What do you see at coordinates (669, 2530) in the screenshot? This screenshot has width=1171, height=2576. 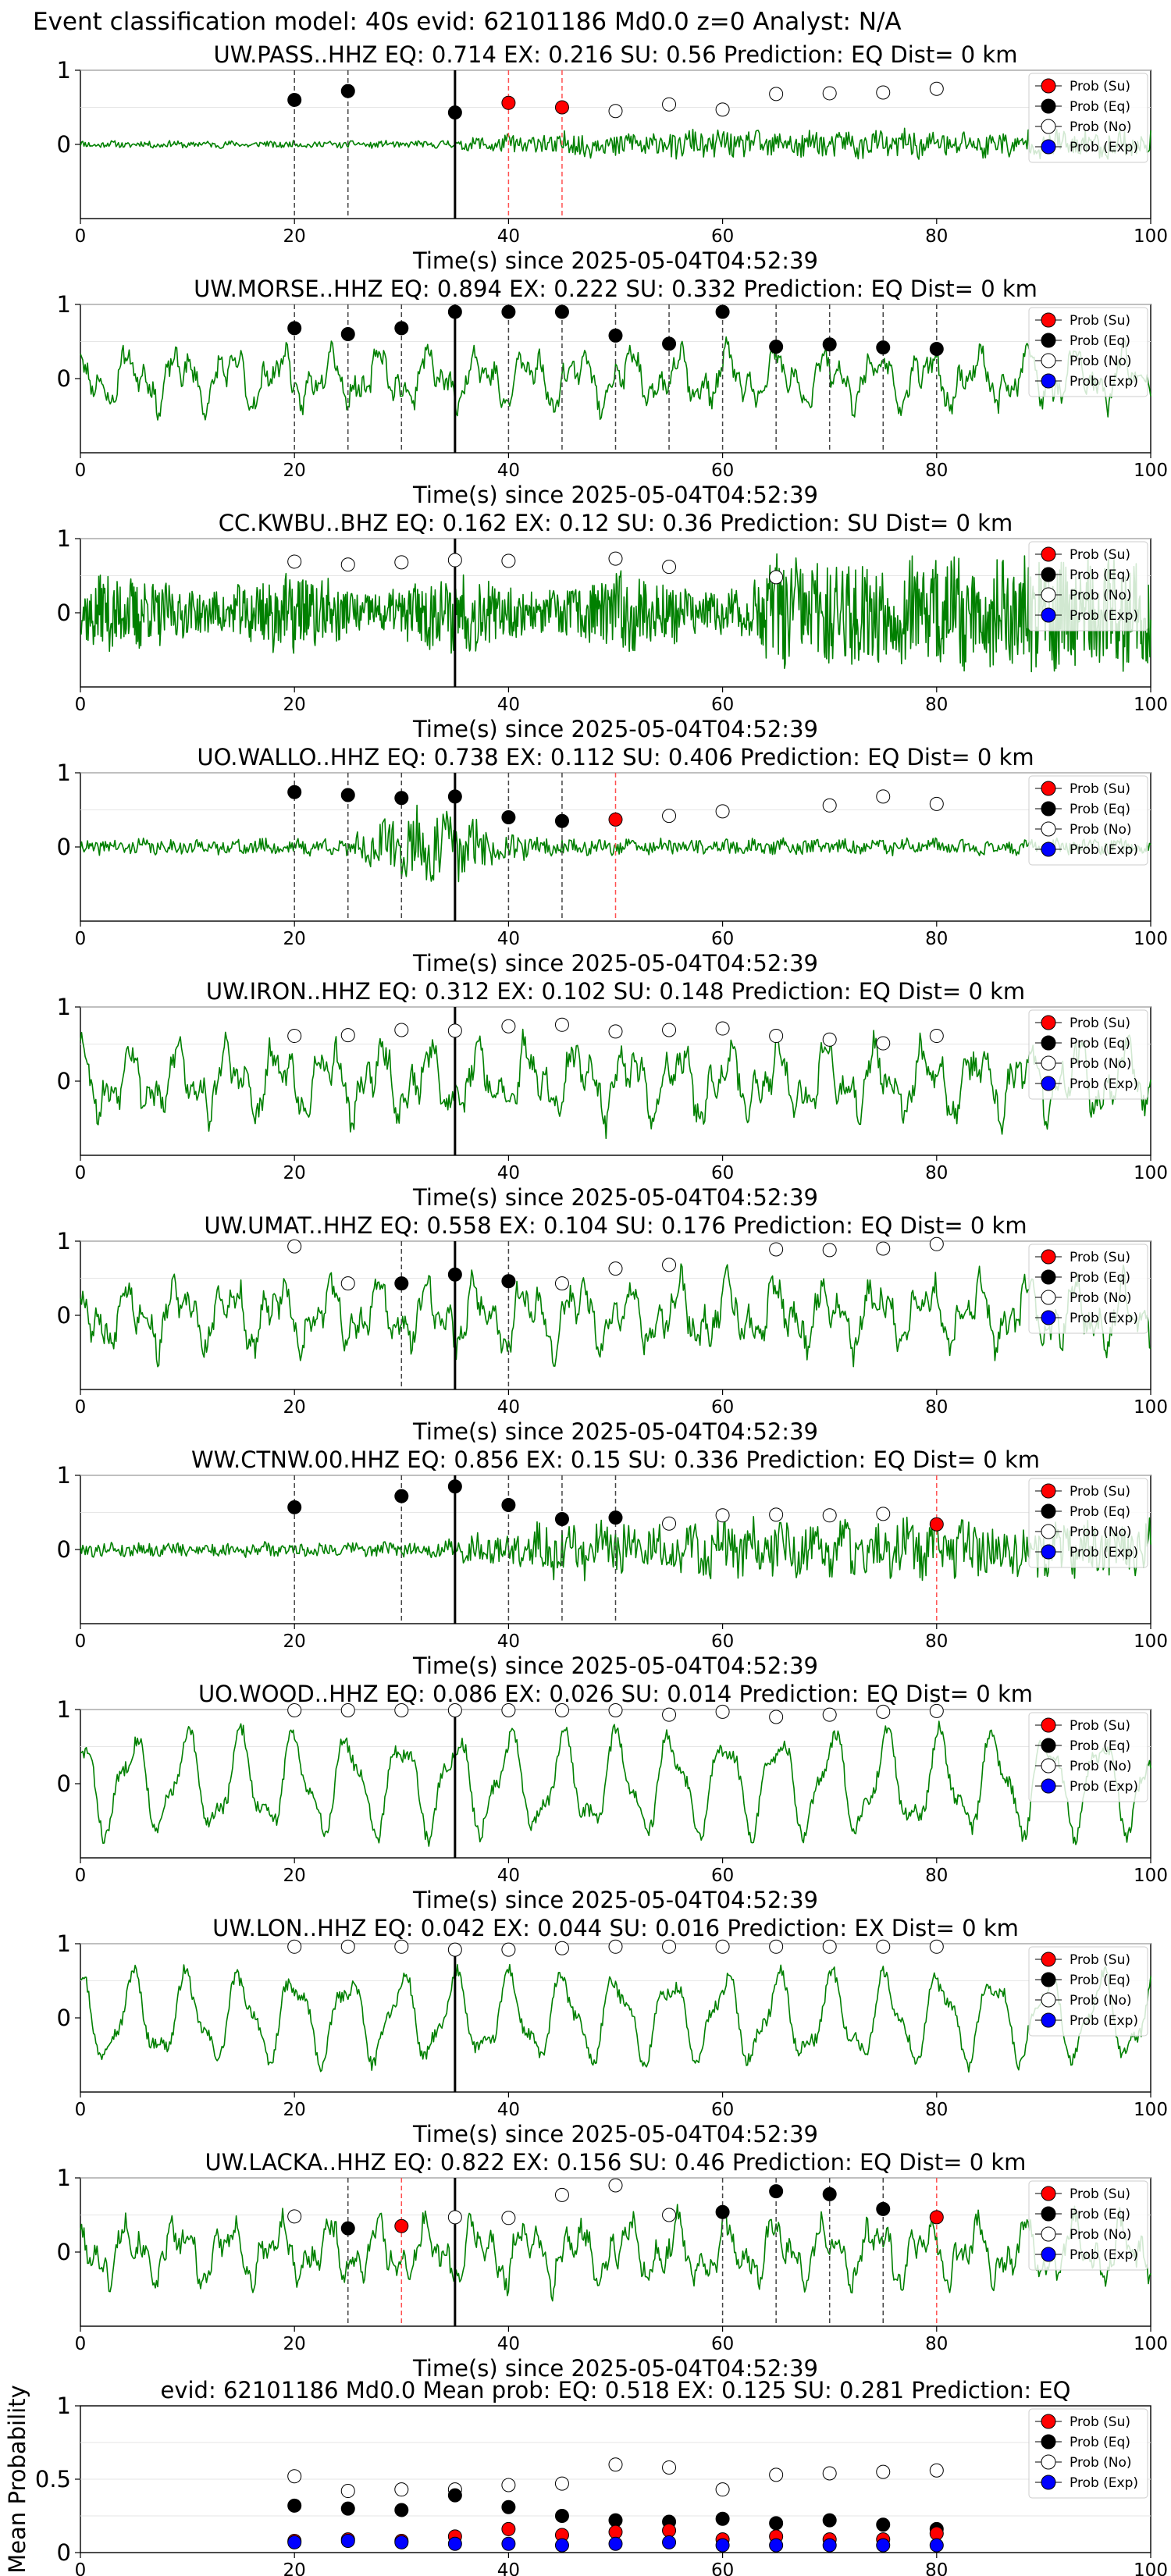 I see `mean-probability-point-su` at bounding box center [669, 2530].